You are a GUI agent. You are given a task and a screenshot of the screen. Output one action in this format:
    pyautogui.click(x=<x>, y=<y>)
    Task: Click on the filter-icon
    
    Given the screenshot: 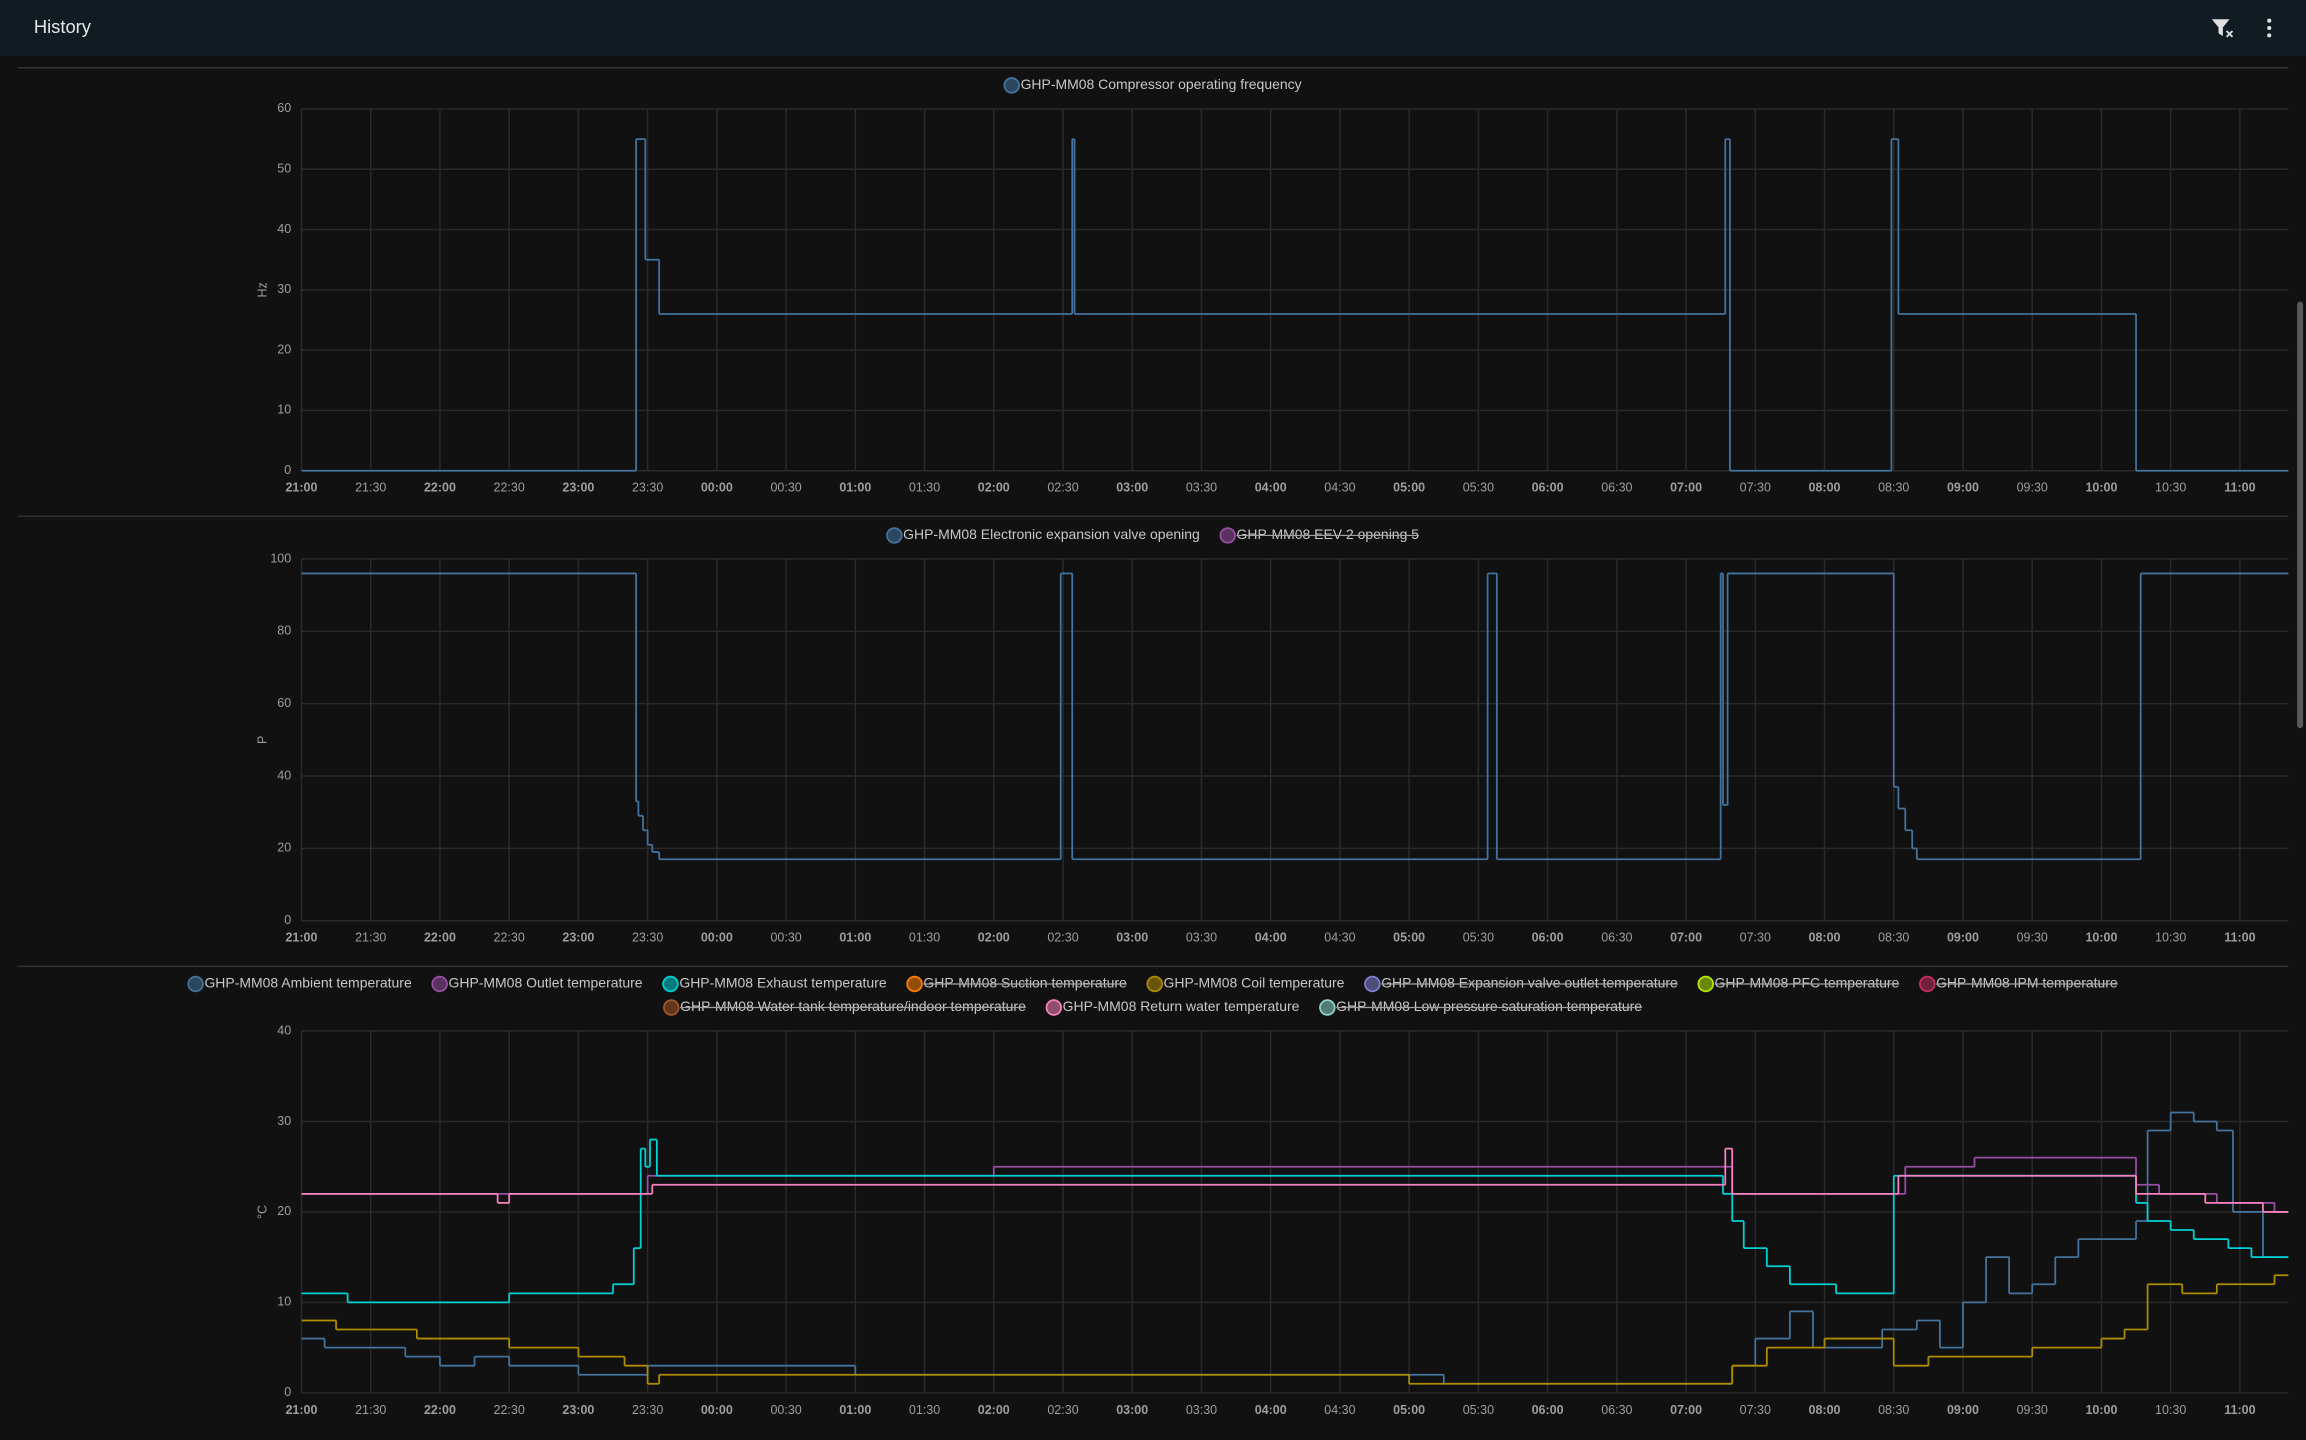 What is the action you would take?
    pyautogui.click(x=2220, y=28)
    